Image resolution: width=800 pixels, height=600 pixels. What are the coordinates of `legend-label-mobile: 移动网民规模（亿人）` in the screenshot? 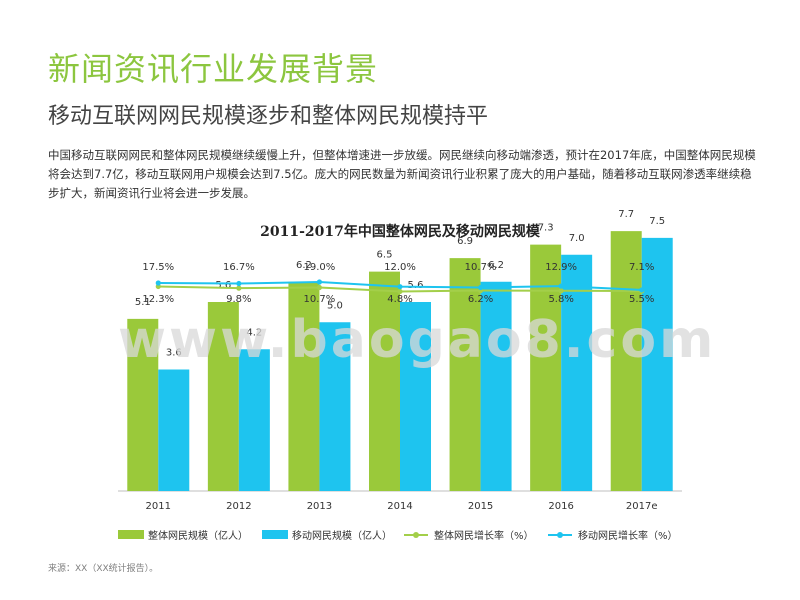 It's located at (342, 535).